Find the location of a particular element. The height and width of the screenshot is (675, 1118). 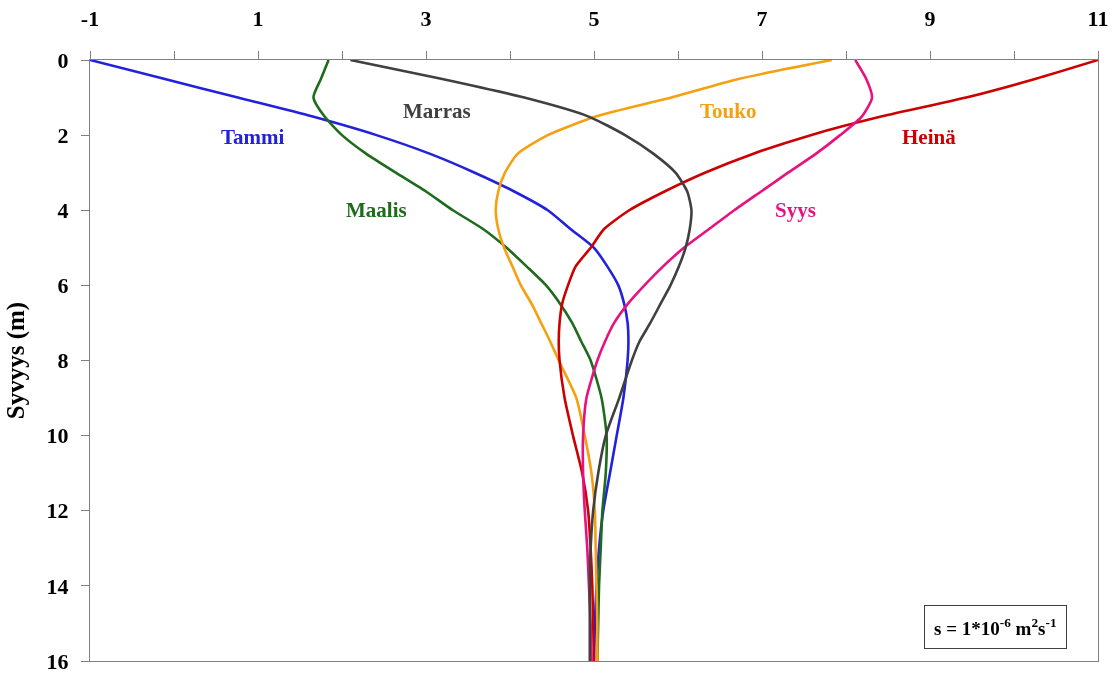

x-tick-label: -1 is located at coordinates (90, 19).